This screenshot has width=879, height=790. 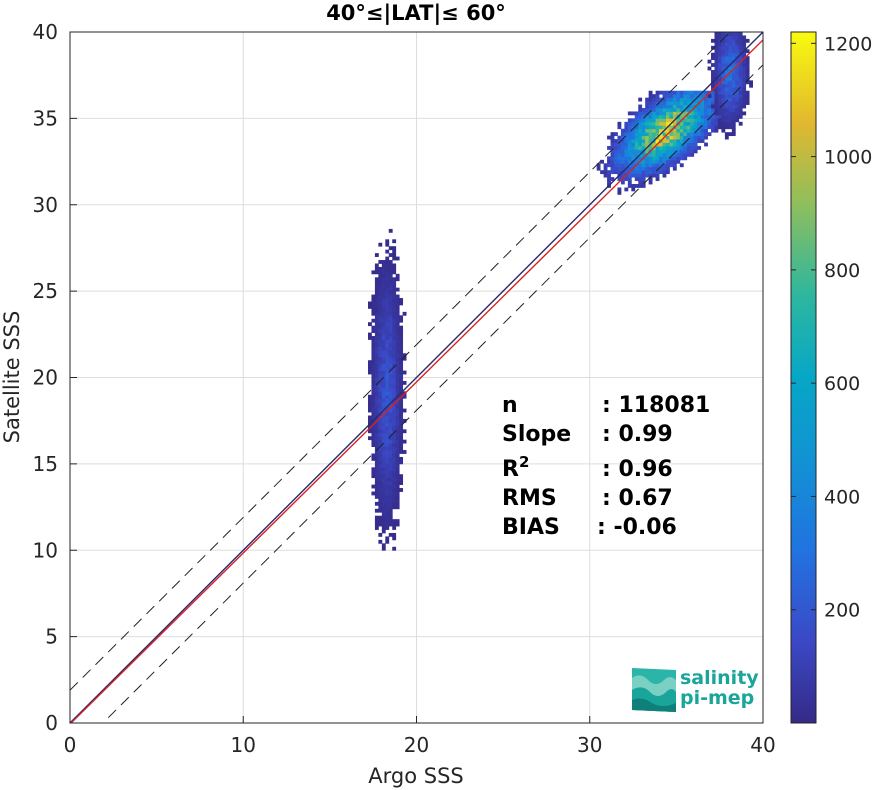 What do you see at coordinates (243, 745) in the screenshot?
I see `x-tick-label: 10` at bounding box center [243, 745].